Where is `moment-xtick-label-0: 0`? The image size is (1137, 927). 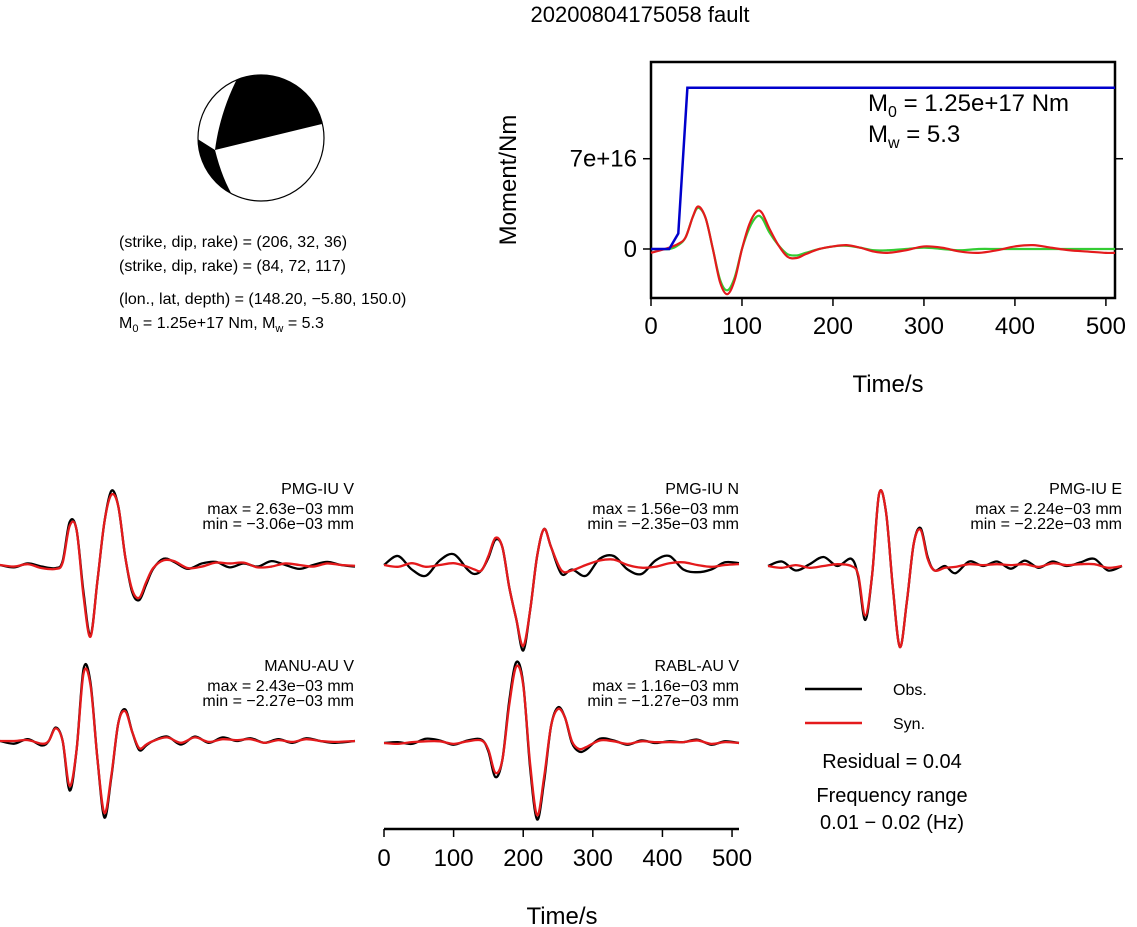 moment-xtick-label-0: 0 is located at coordinates (650, 326).